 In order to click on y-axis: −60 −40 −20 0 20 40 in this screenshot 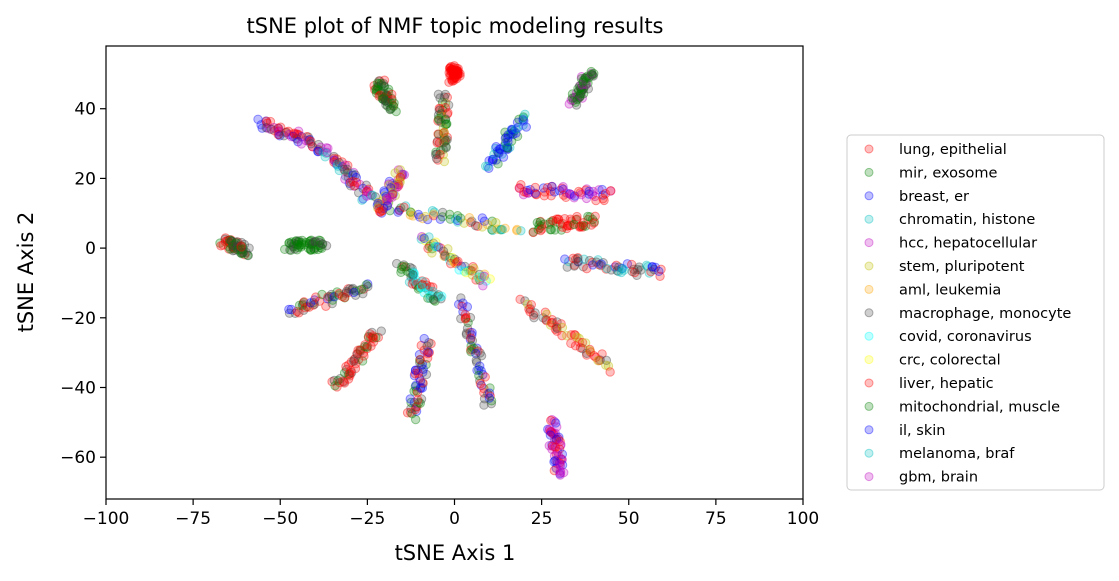, I will do `click(83, 284)`.